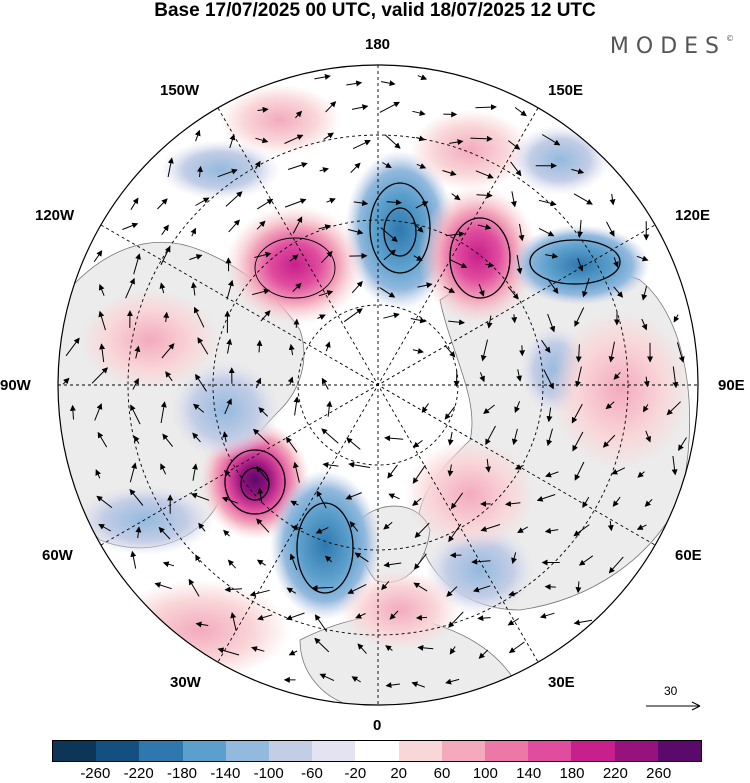 The width and height of the screenshot is (750, 783). What do you see at coordinates (355, 773) in the screenshot?
I see `colorbar-tick-label: -20` at bounding box center [355, 773].